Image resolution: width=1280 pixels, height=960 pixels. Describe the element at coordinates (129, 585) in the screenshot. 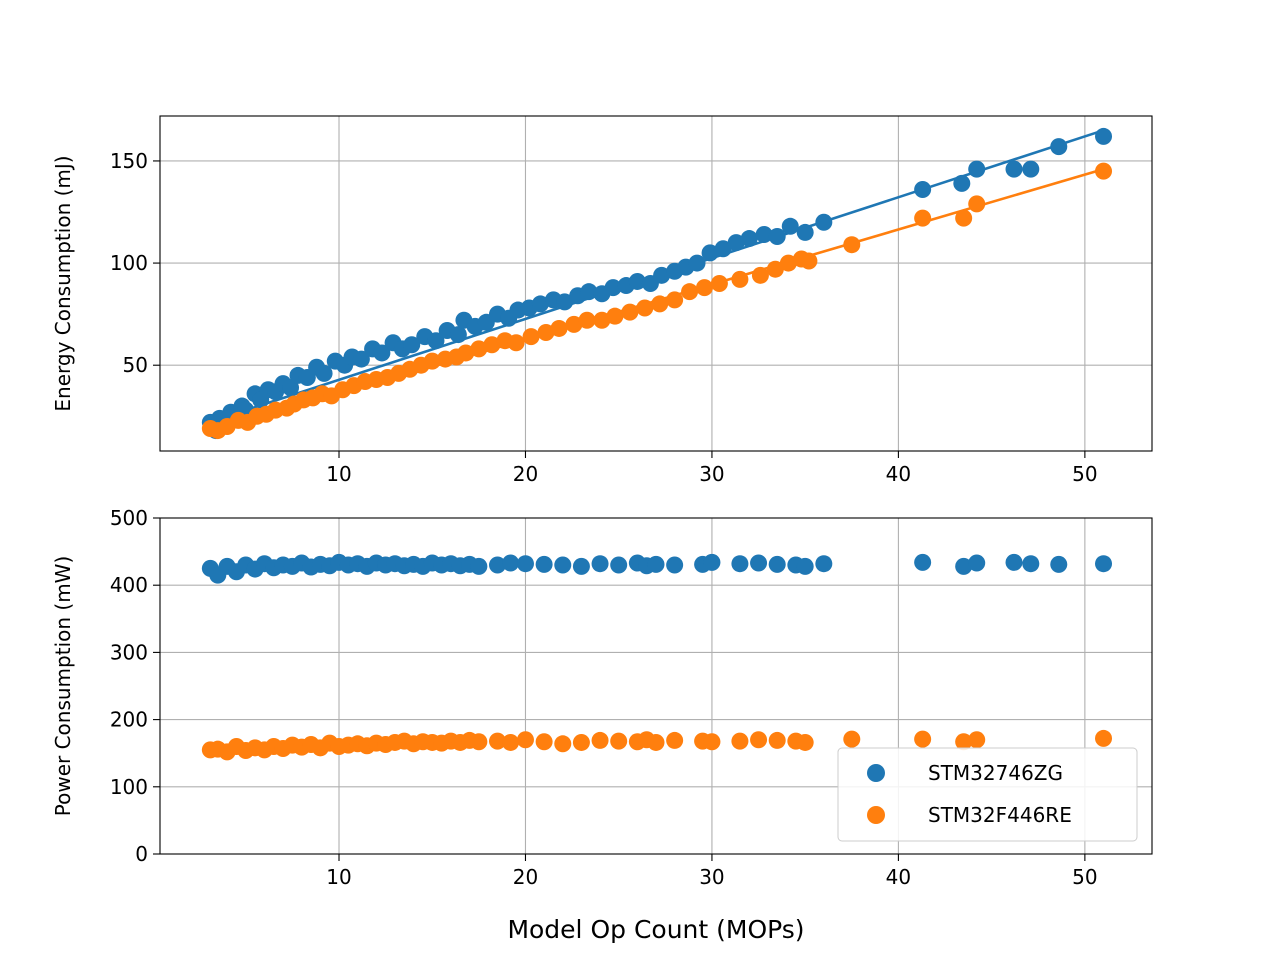

I see `power-y-tick-label: 400` at that location.